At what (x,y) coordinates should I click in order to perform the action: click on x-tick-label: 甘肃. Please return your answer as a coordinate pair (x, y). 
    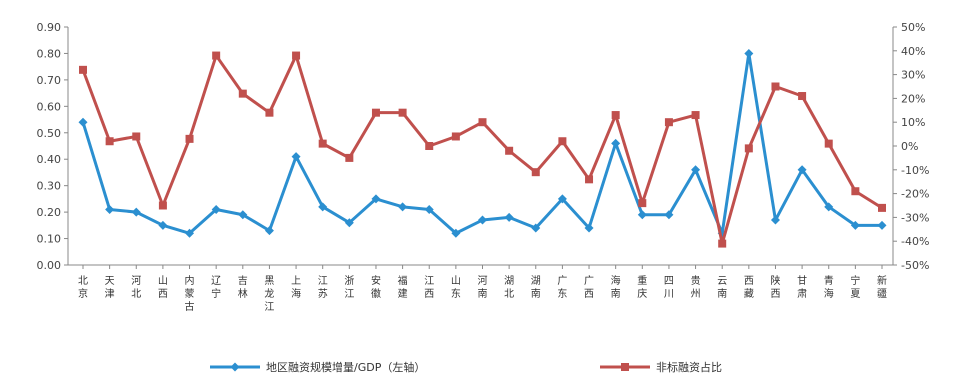
    Looking at the image, I should click on (802, 287).